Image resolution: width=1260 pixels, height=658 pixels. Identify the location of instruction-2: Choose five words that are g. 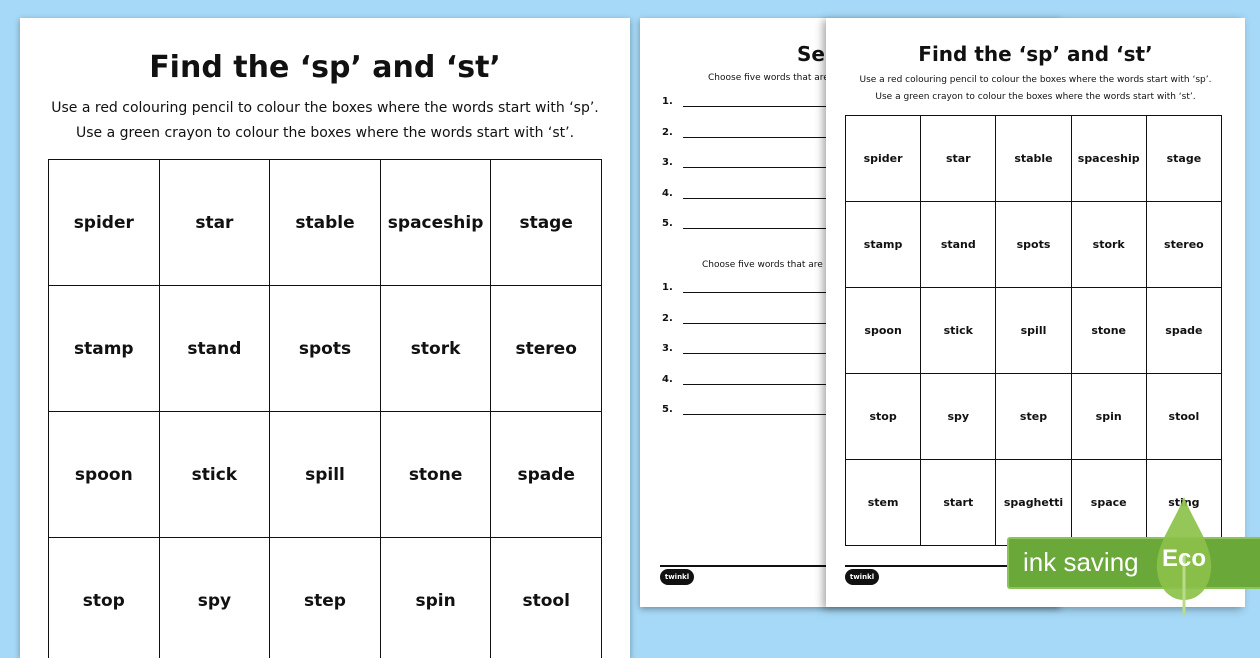
(767, 265).